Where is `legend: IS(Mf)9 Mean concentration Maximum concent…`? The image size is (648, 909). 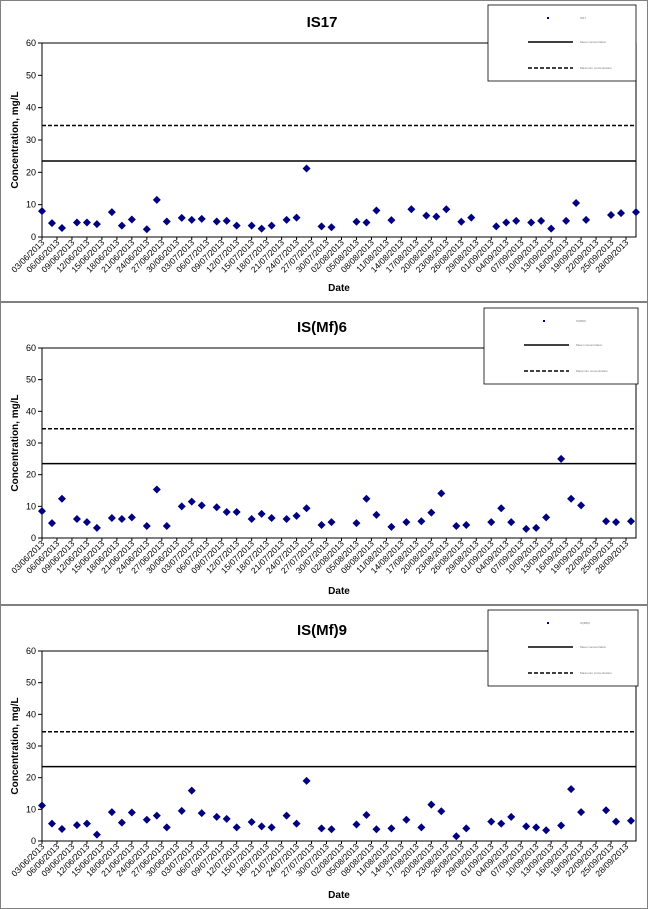
legend: IS(Mf)9 Mean concentration Maximum concent… is located at coordinates (563, 648).